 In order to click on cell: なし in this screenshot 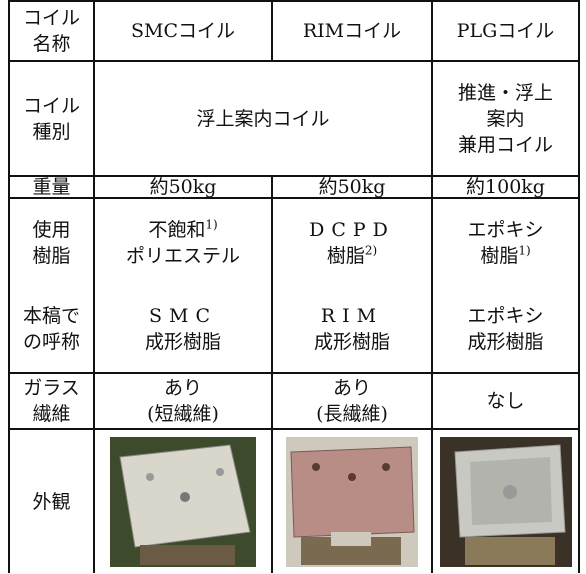, I will do `click(505, 401)`.